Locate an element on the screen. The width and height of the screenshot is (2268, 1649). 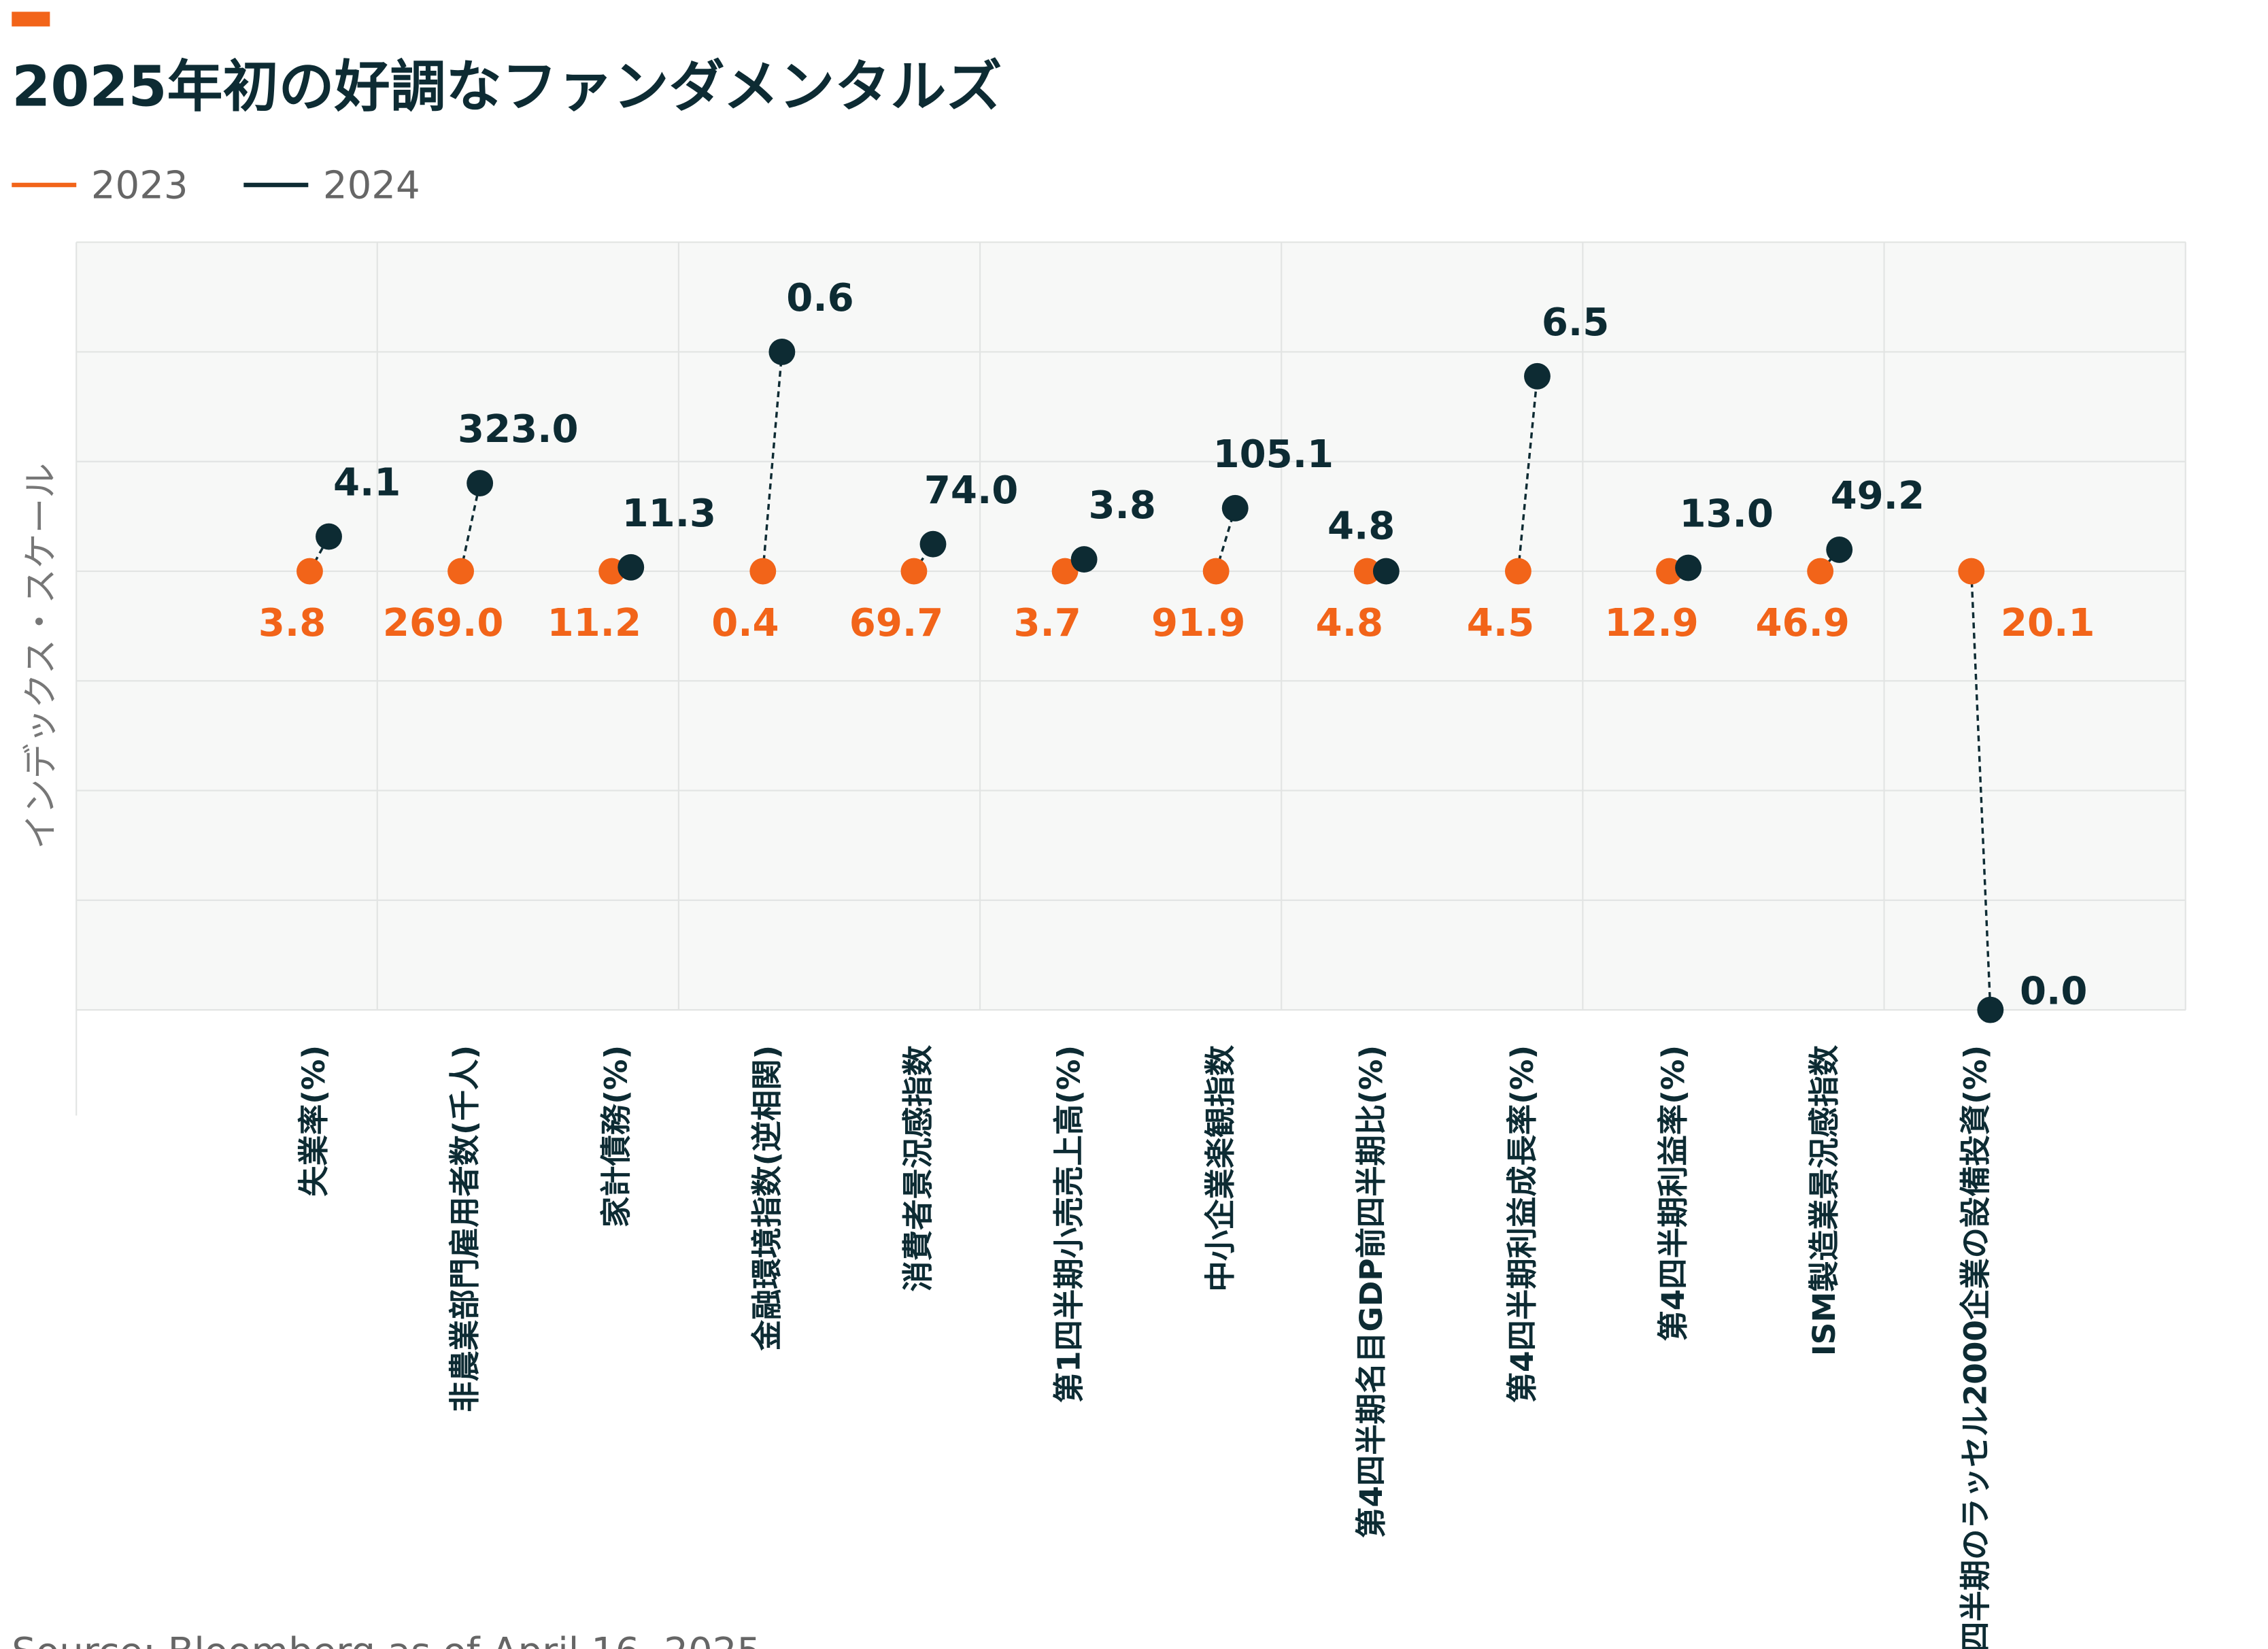
x-tick-label: 第1四半期小売売上高(%) is located at coordinates (1069, 1224).